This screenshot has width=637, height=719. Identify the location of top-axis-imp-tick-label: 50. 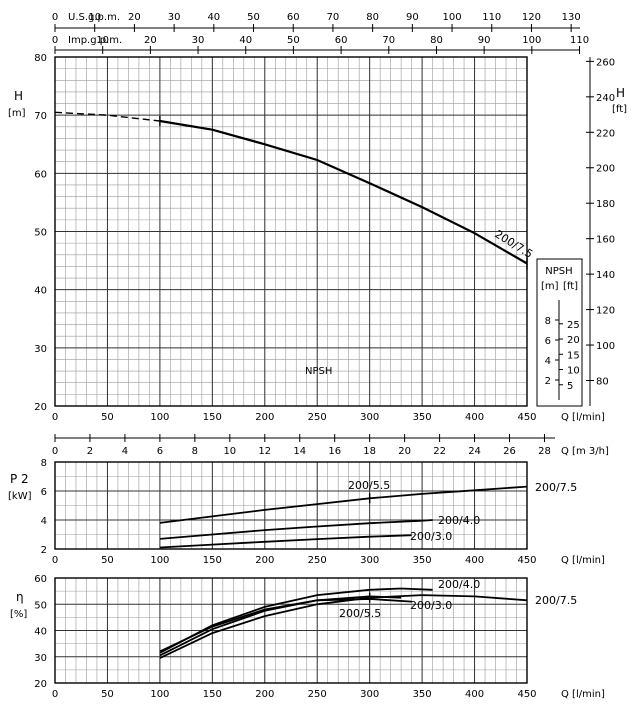
(293, 40).